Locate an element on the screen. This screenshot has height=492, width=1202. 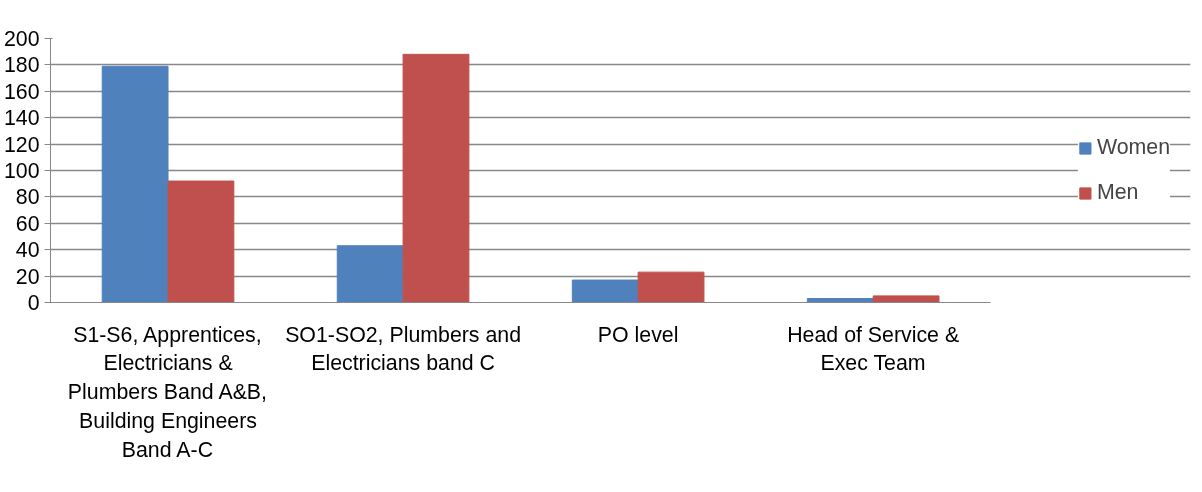
legend-label: Women is located at coordinates (1133, 147).